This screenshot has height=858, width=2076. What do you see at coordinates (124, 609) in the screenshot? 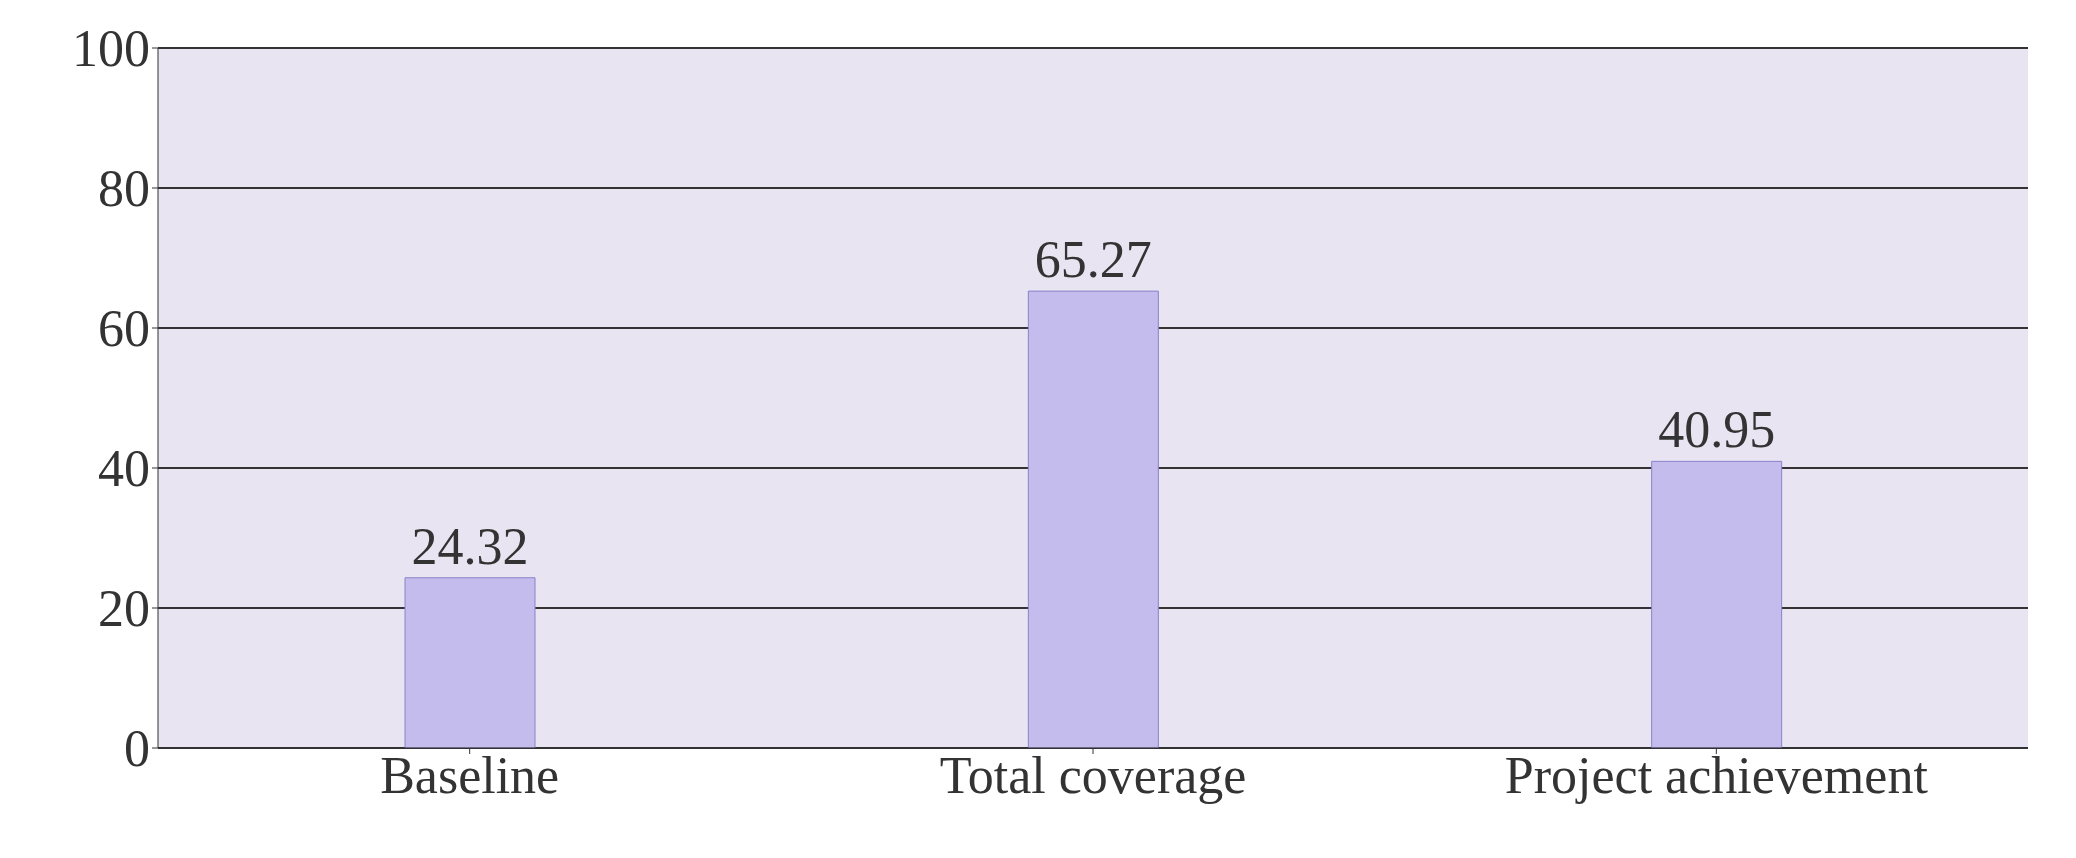
I see `y-tick-label: 20` at bounding box center [124, 609].